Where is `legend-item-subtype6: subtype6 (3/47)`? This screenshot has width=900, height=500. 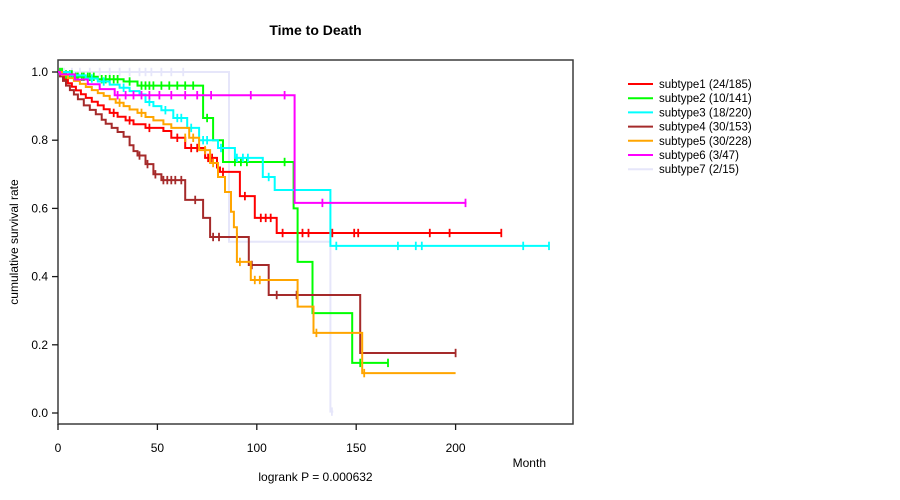 legend-item-subtype6: subtype6 (3/47) is located at coordinates (683, 156).